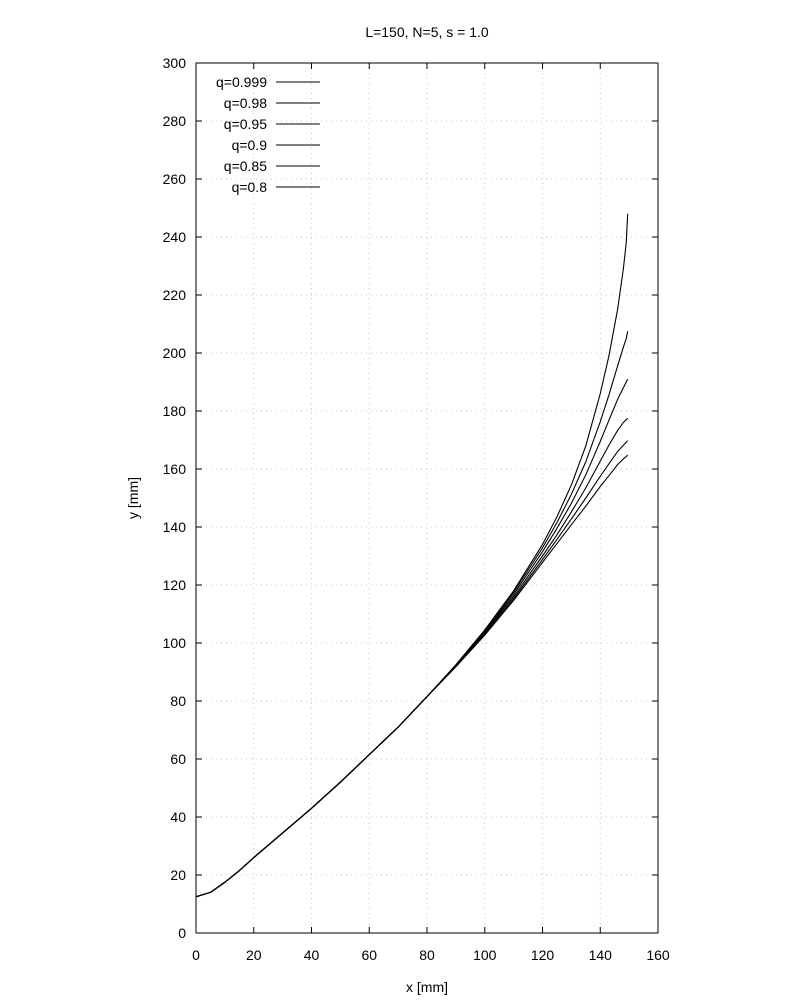  I want to click on x-tick-label: 80, so click(427, 955).